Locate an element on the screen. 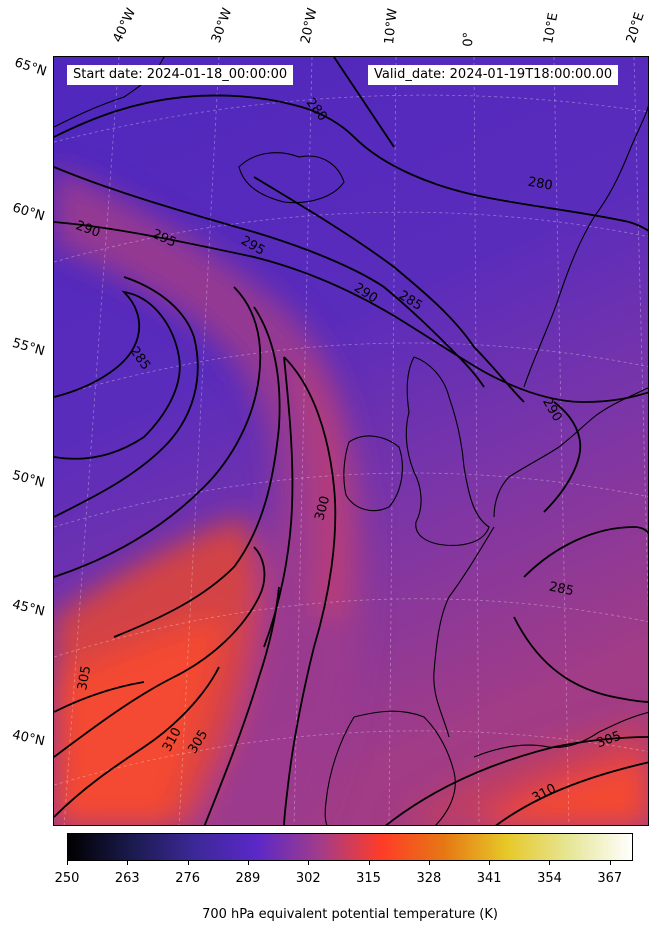 The image size is (659, 936). latitude-label: 65°N is located at coordinates (30, 67).